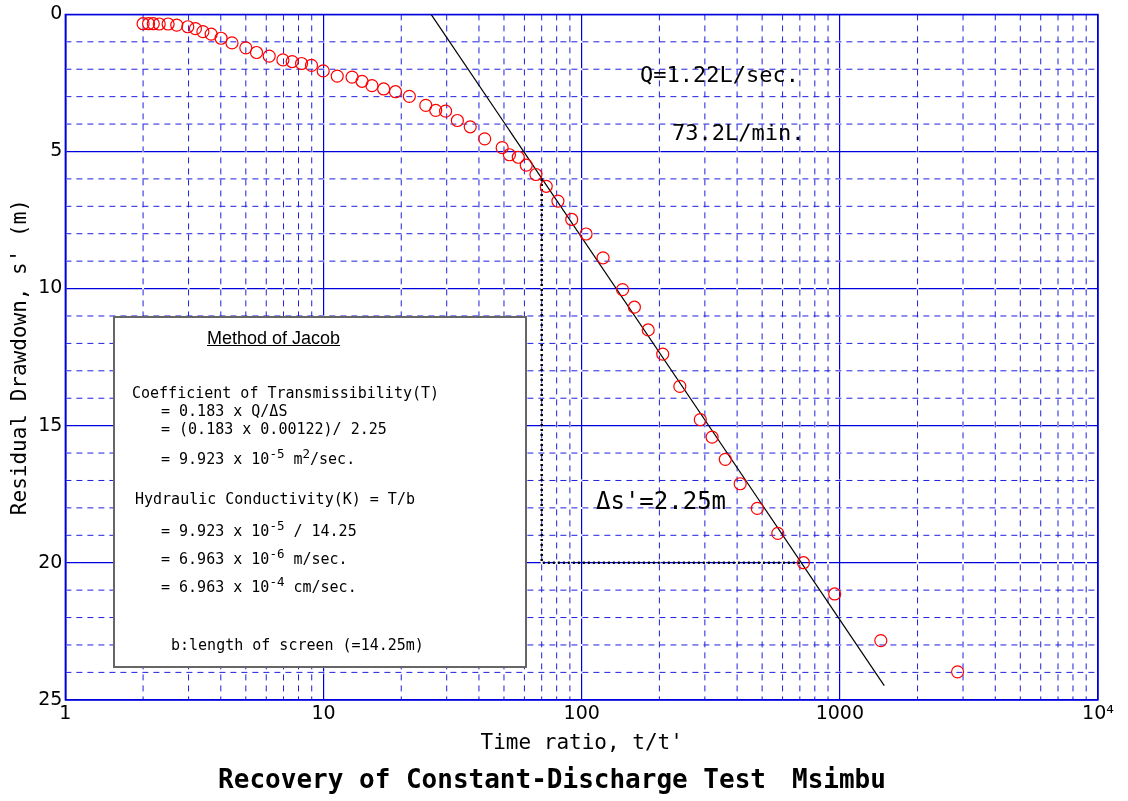 This screenshot has height=801, width=1128. Describe the element at coordinates (738, 132) in the screenshot. I see `annotation: 73.2L/min.` at that location.